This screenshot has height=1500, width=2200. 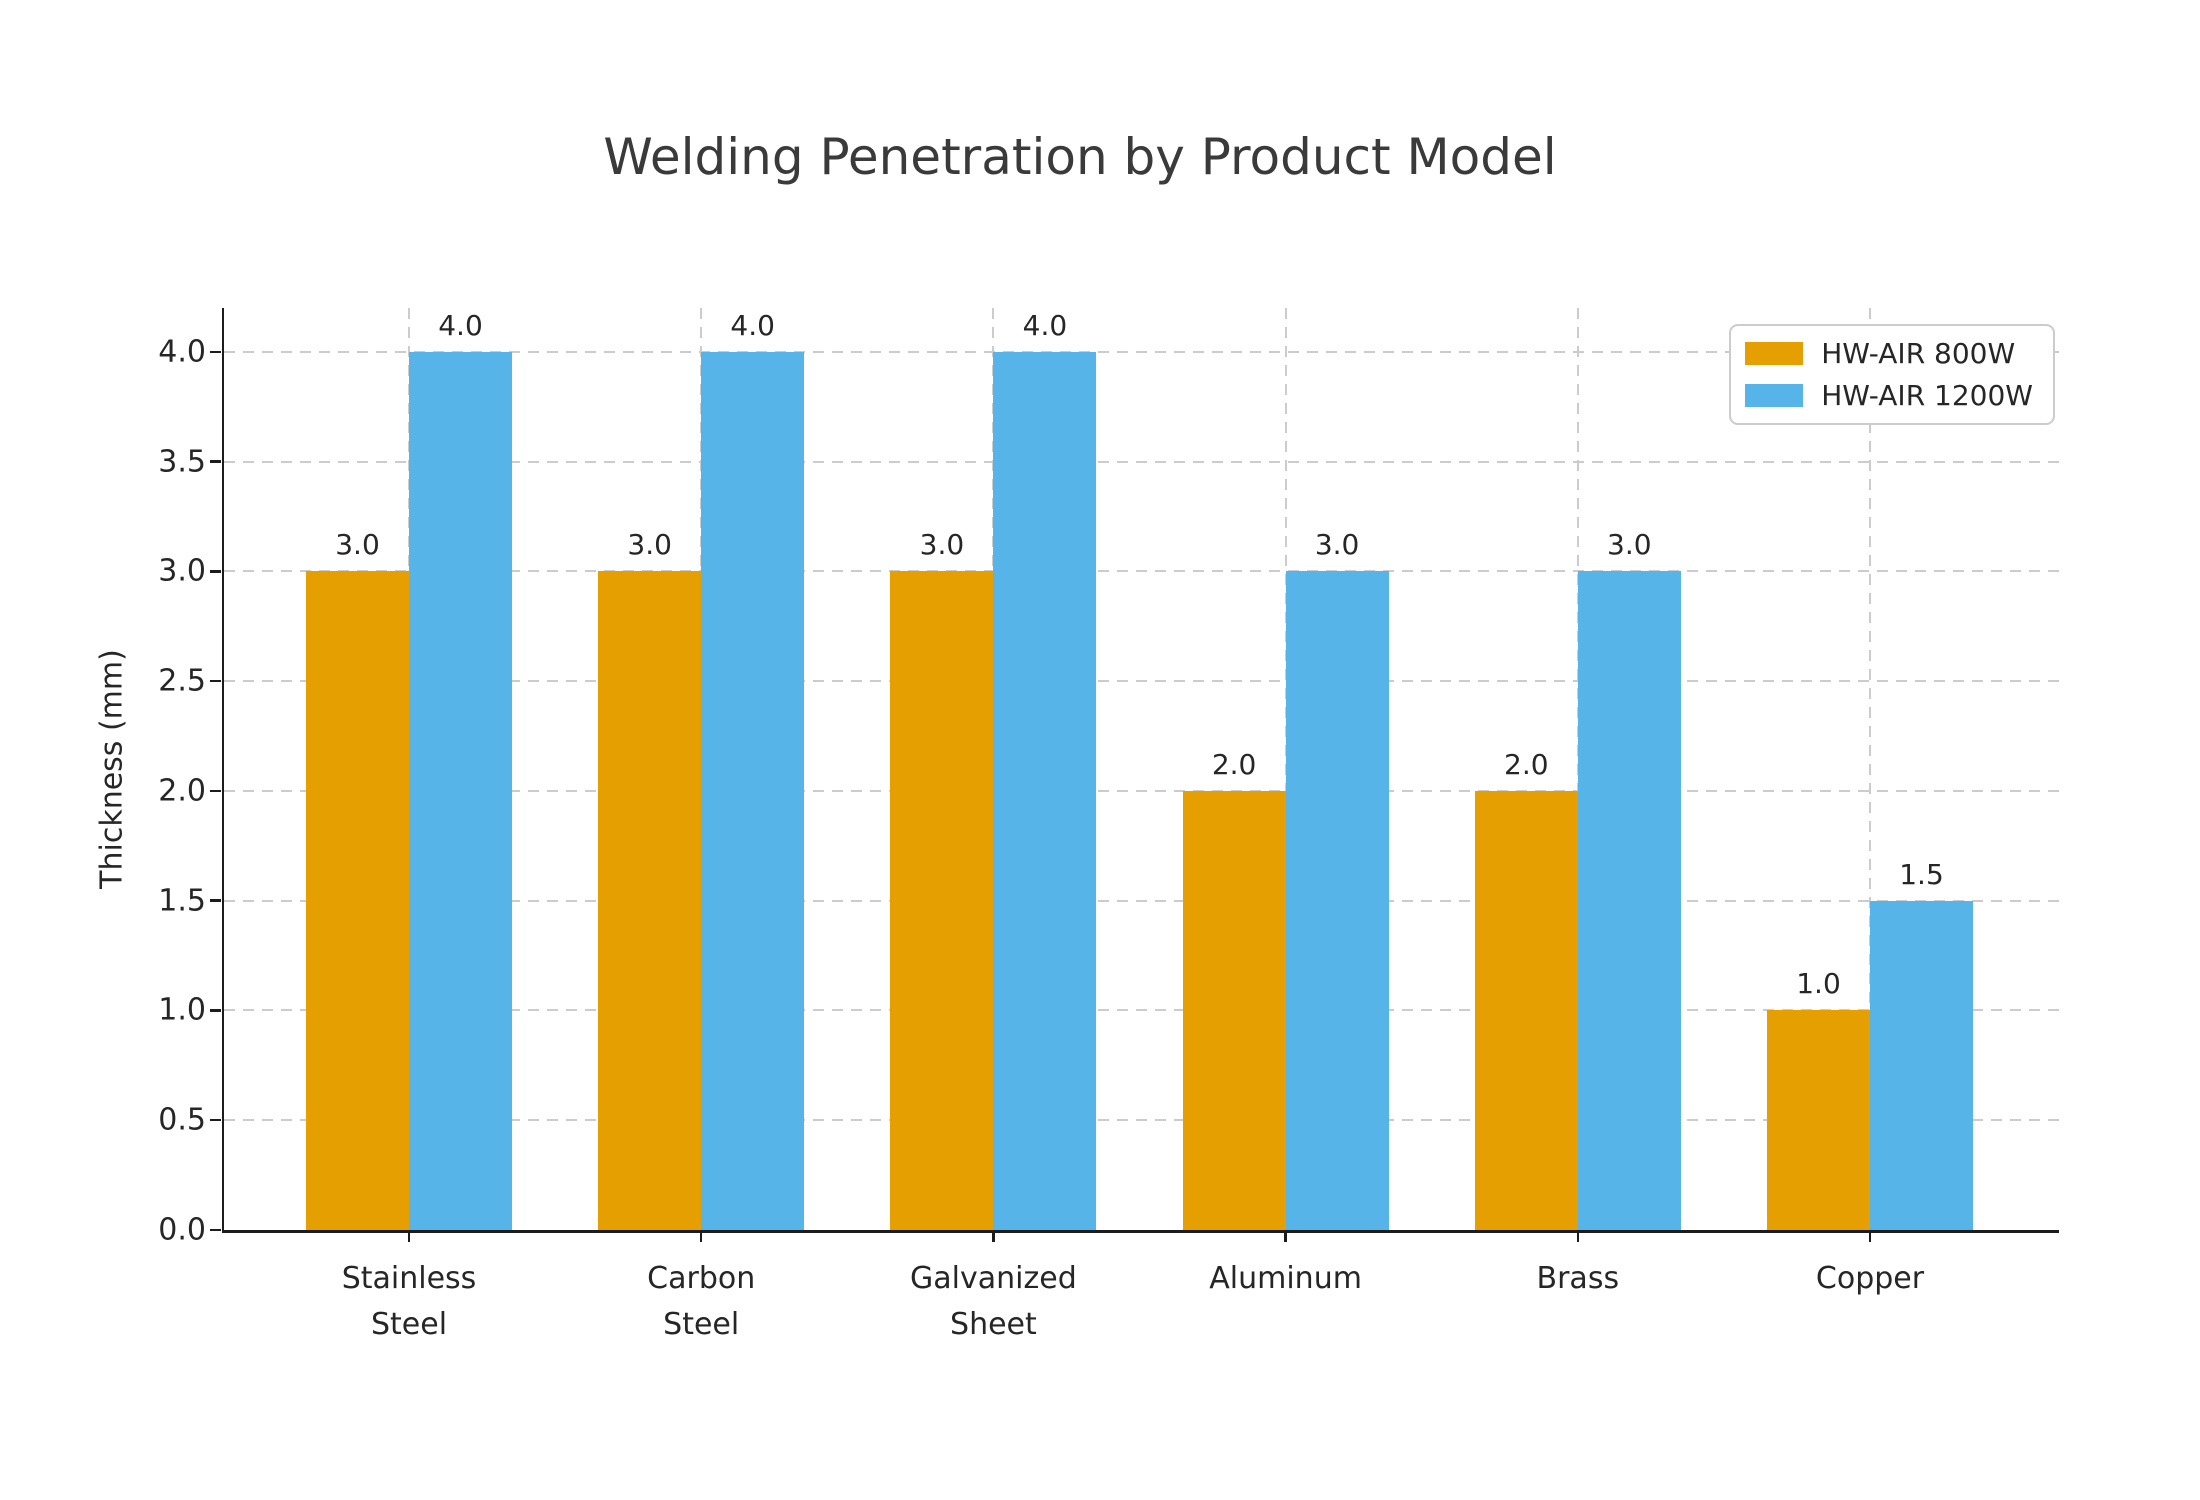 I want to click on bar-hw-air-800w-brass, so click(x=1526, y=1010).